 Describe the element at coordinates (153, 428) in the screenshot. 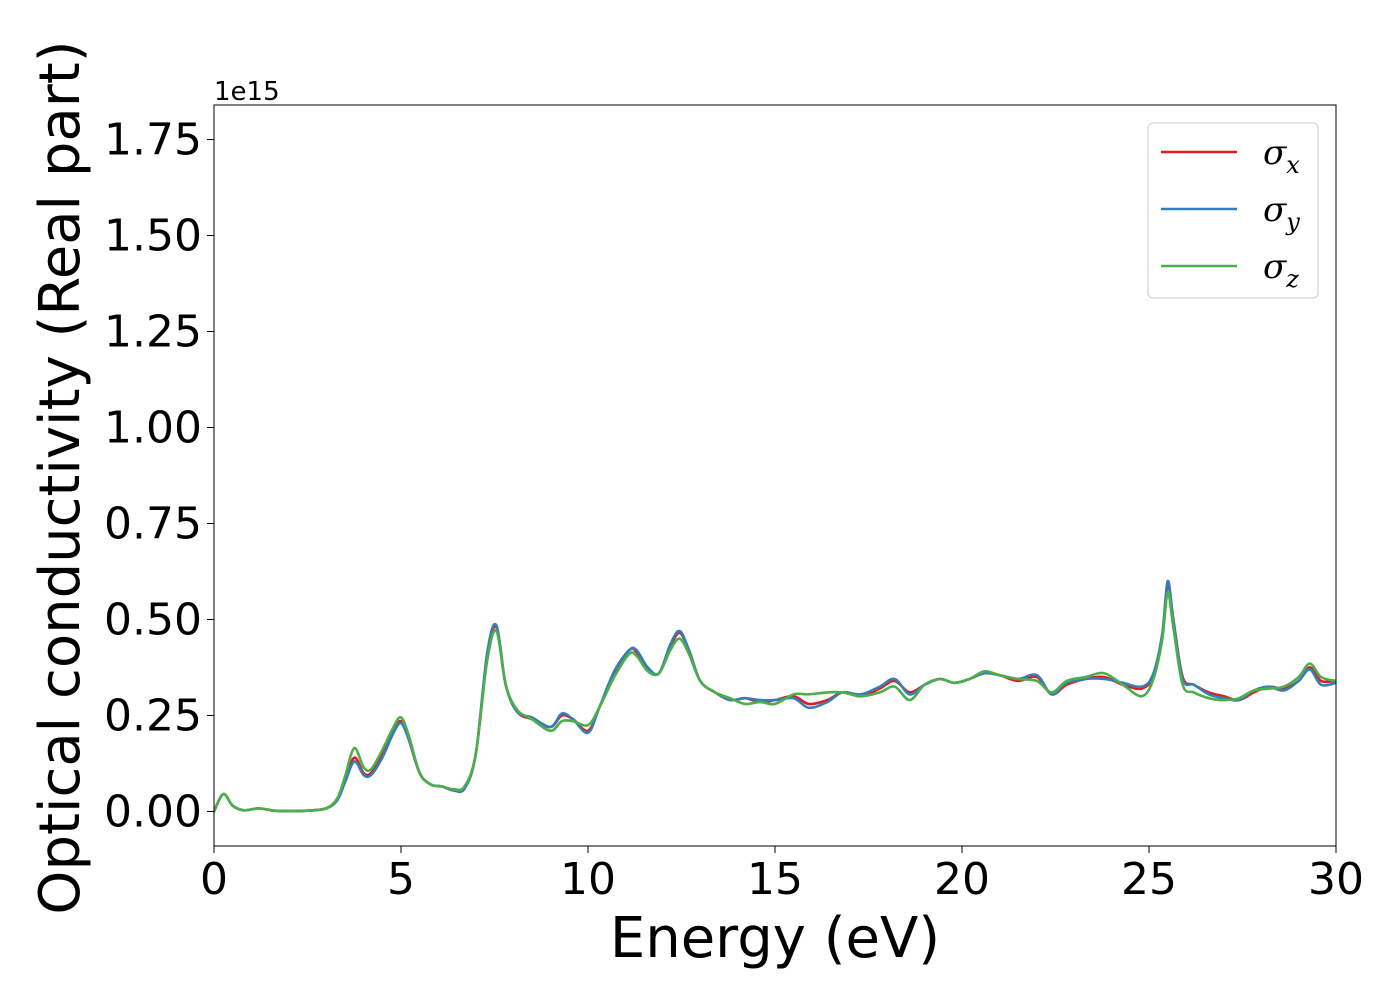

I see `y-tick-label: 1.00` at that location.